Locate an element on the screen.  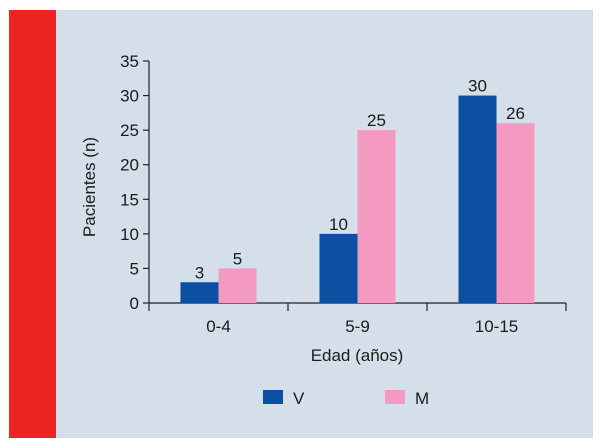
data-label: 5 is located at coordinates (237, 258).